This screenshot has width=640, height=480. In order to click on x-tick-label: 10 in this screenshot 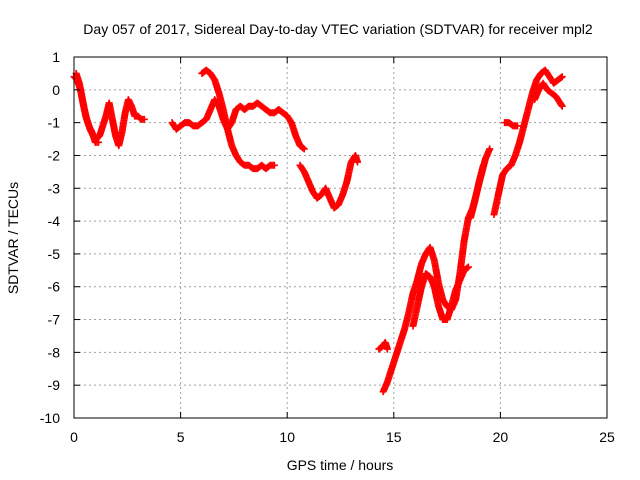, I will do `click(287, 437)`.